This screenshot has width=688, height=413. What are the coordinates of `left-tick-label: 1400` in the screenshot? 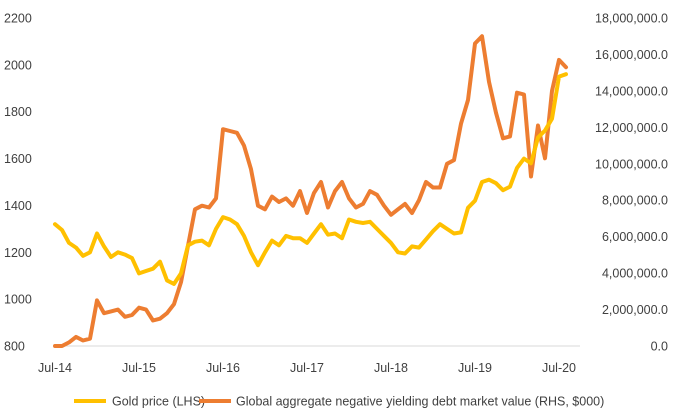 It's located at (18, 206).